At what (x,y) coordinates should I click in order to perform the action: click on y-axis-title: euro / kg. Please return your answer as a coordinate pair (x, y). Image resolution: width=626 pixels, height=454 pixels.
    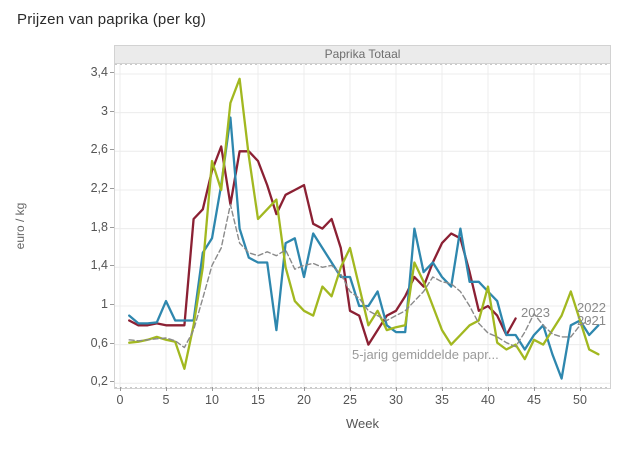
    Looking at the image, I should click on (20, 226).